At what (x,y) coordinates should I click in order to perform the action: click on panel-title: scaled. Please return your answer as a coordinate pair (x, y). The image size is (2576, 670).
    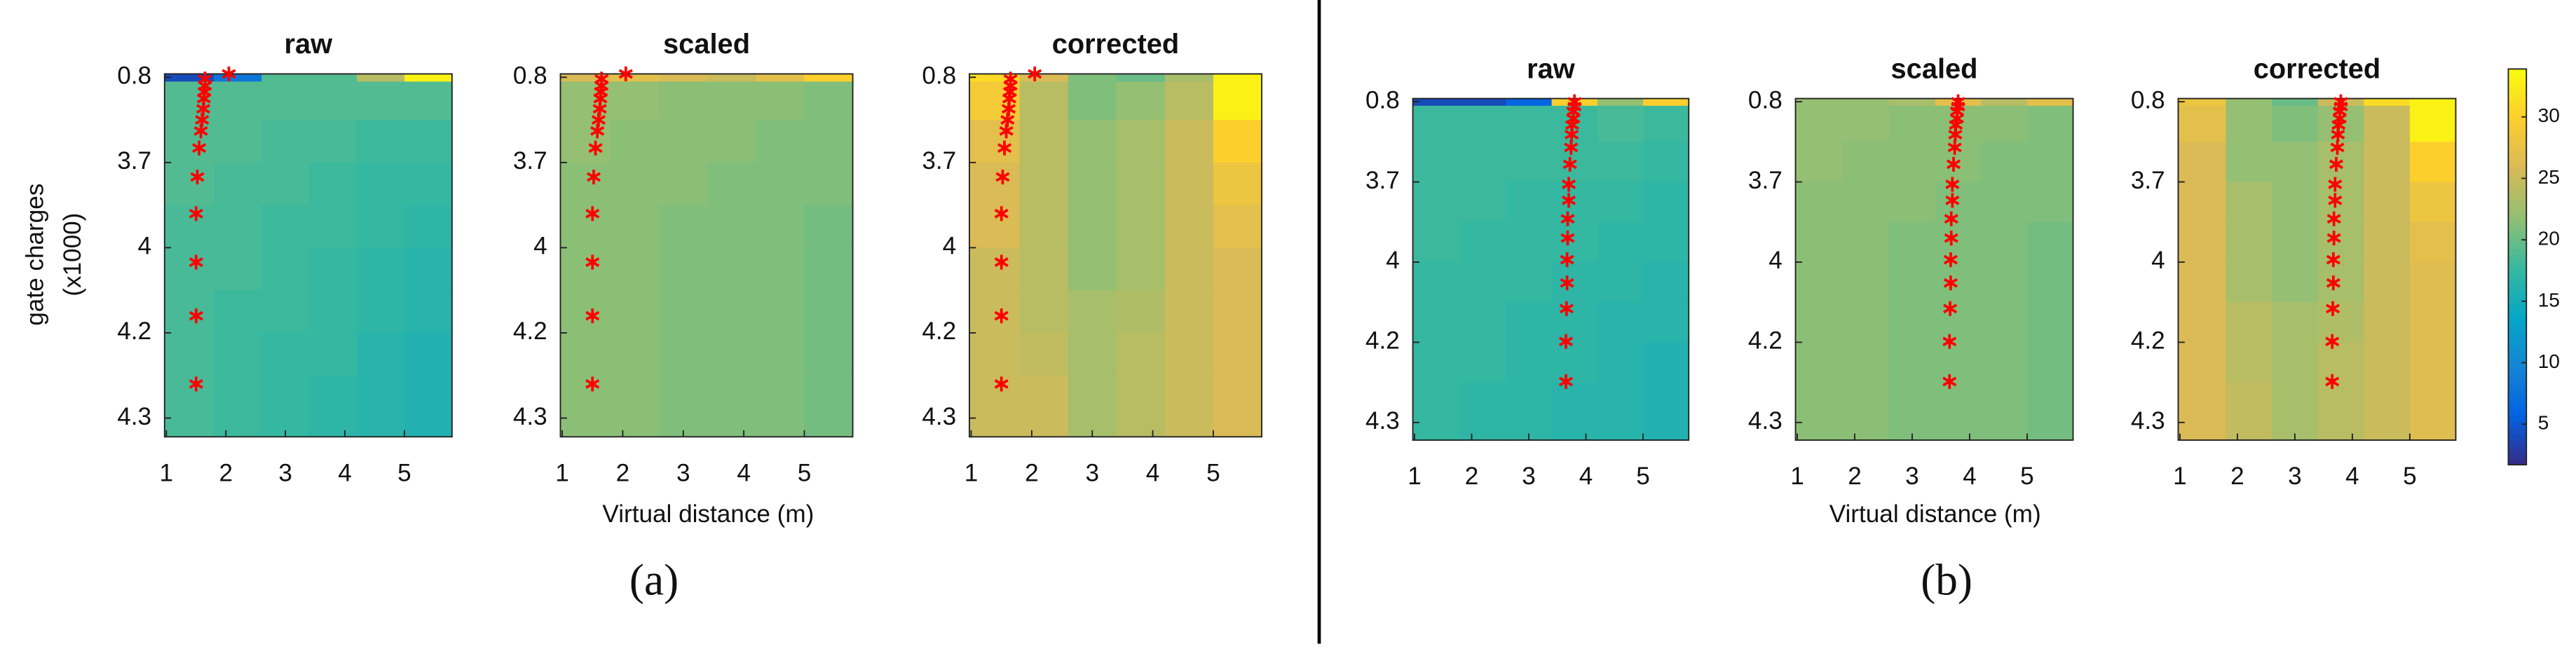
    Looking at the image, I should click on (1934, 68).